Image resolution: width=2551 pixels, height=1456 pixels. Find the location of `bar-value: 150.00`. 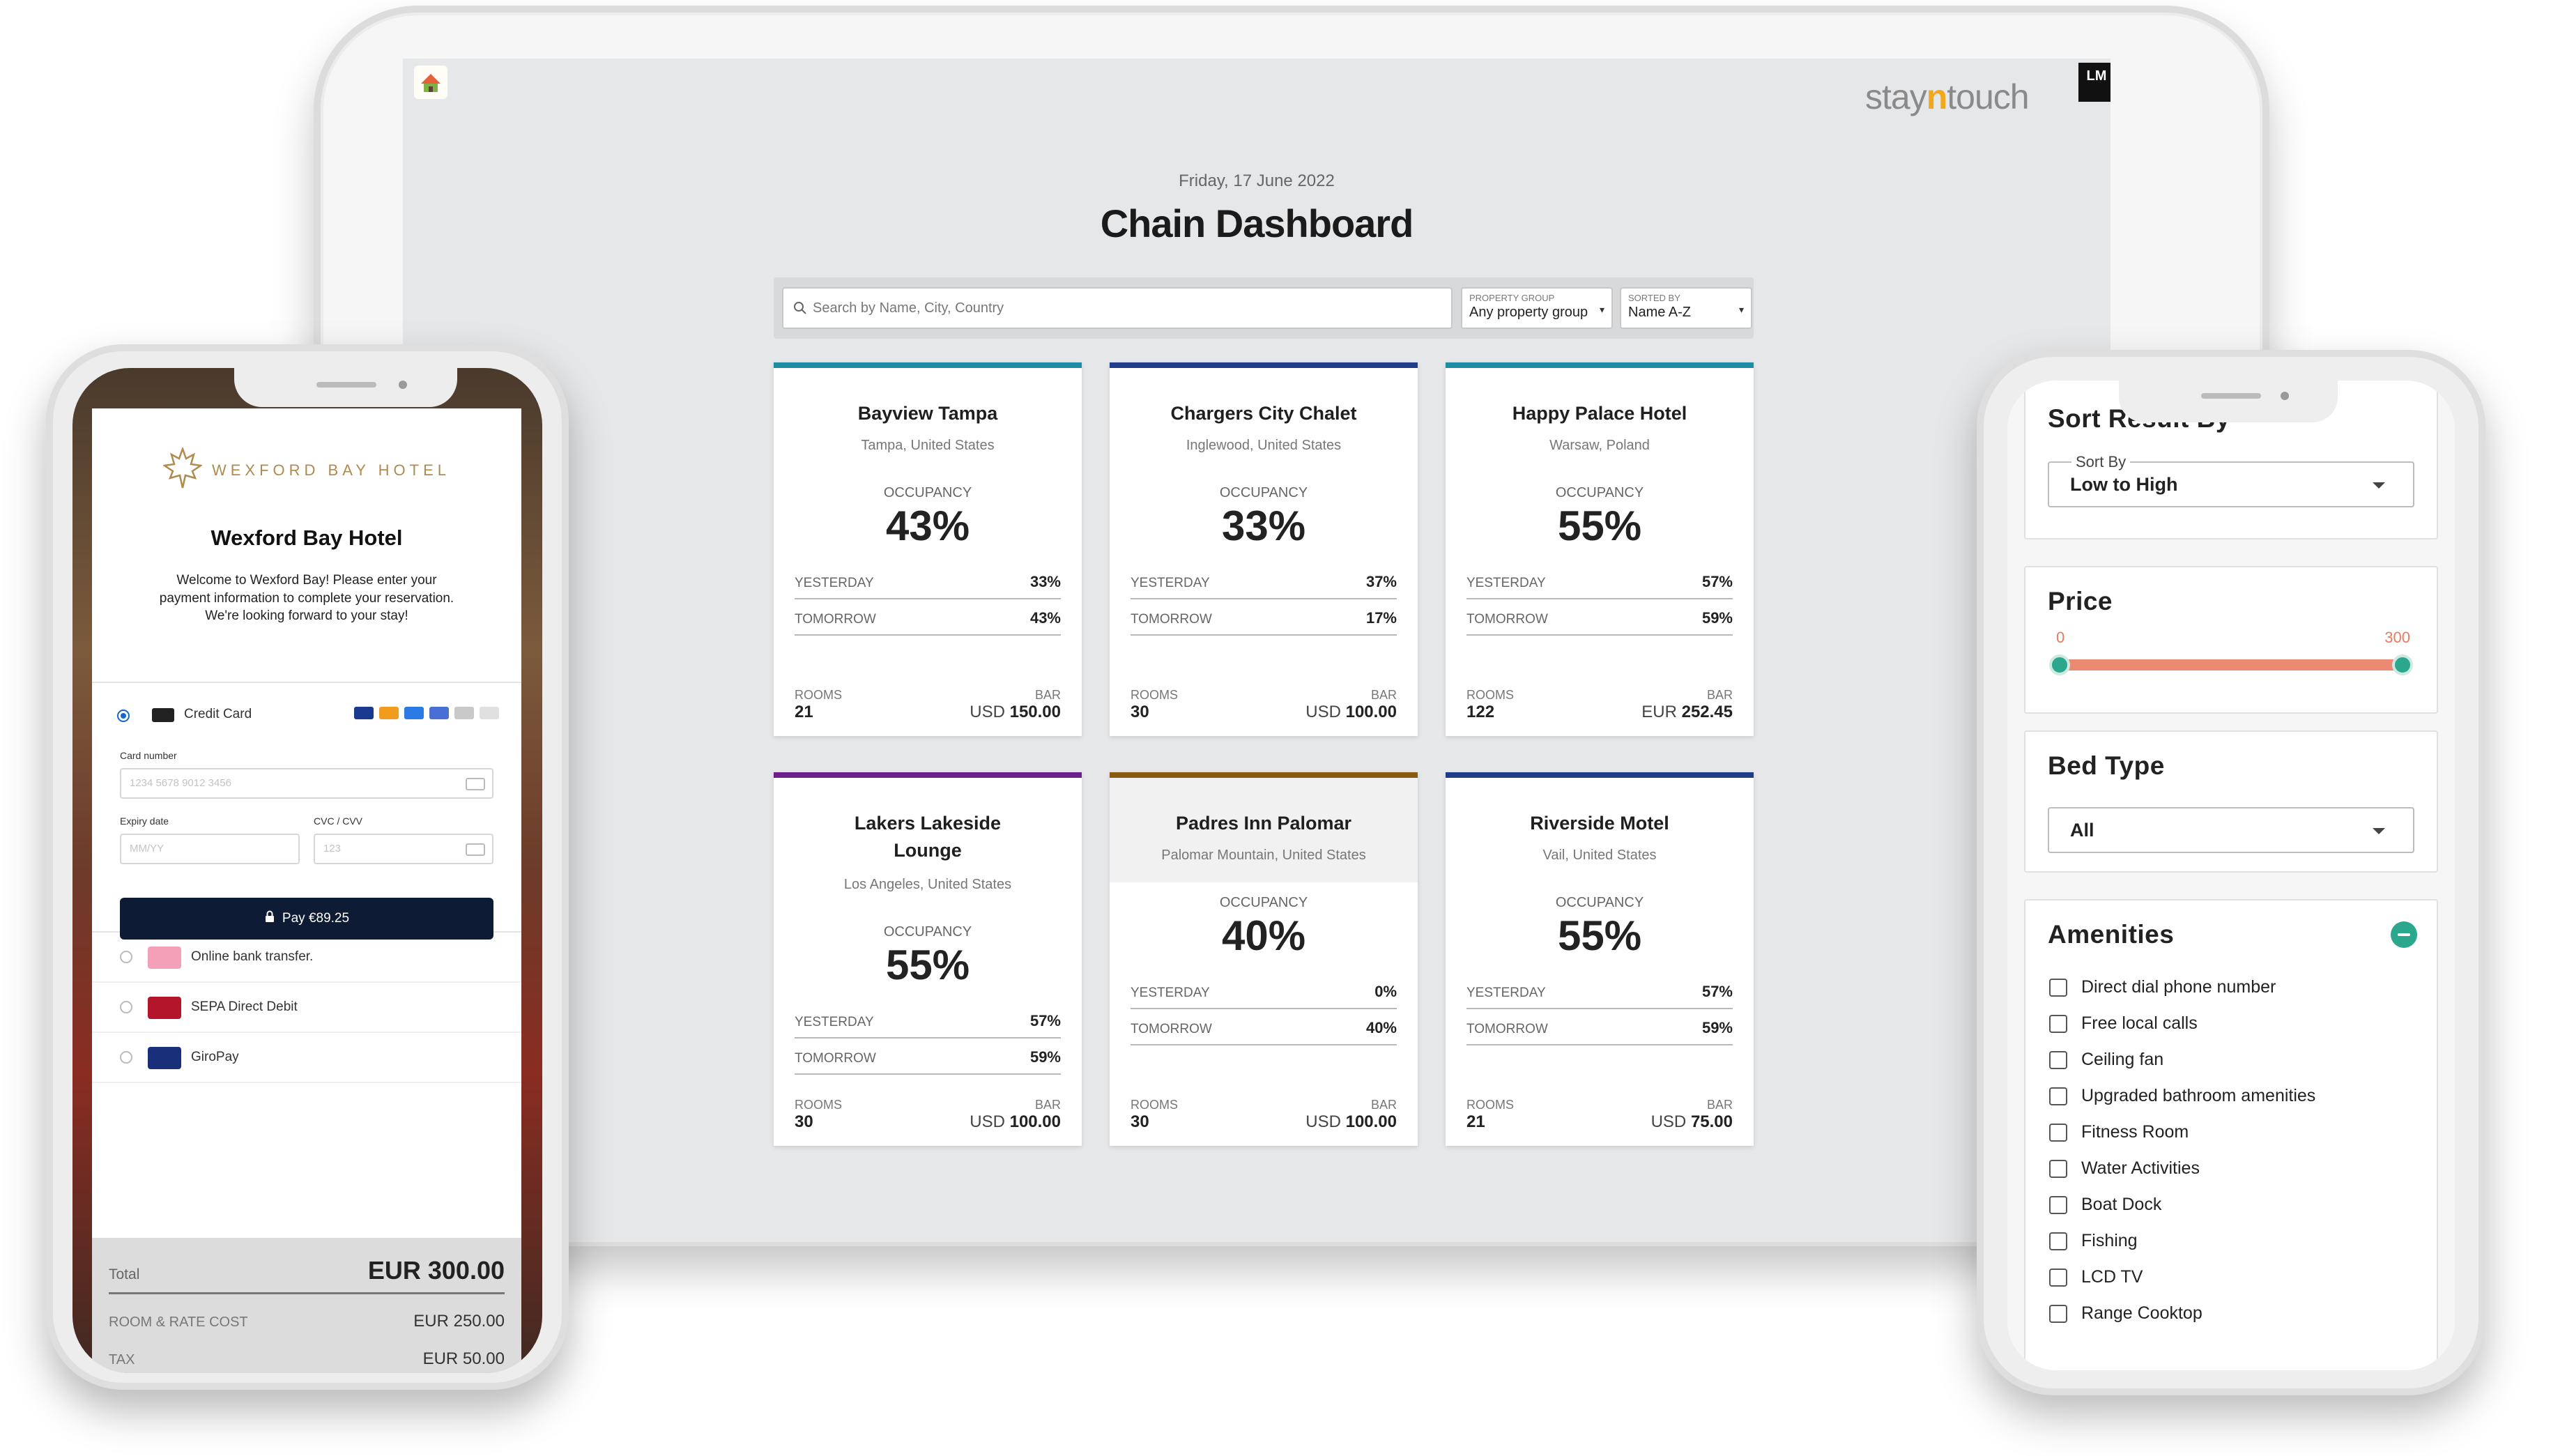

bar-value: 150.00 is located at coordinates (1035, 712).